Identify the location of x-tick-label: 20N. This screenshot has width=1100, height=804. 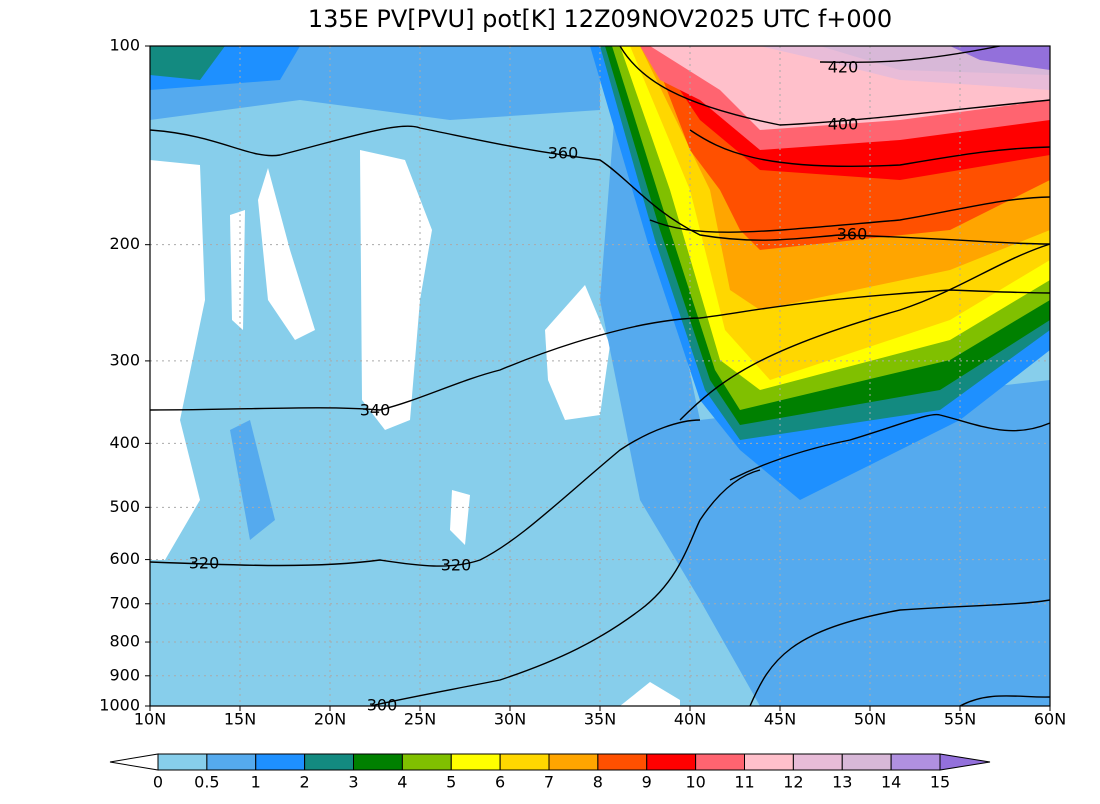
(330, 719).